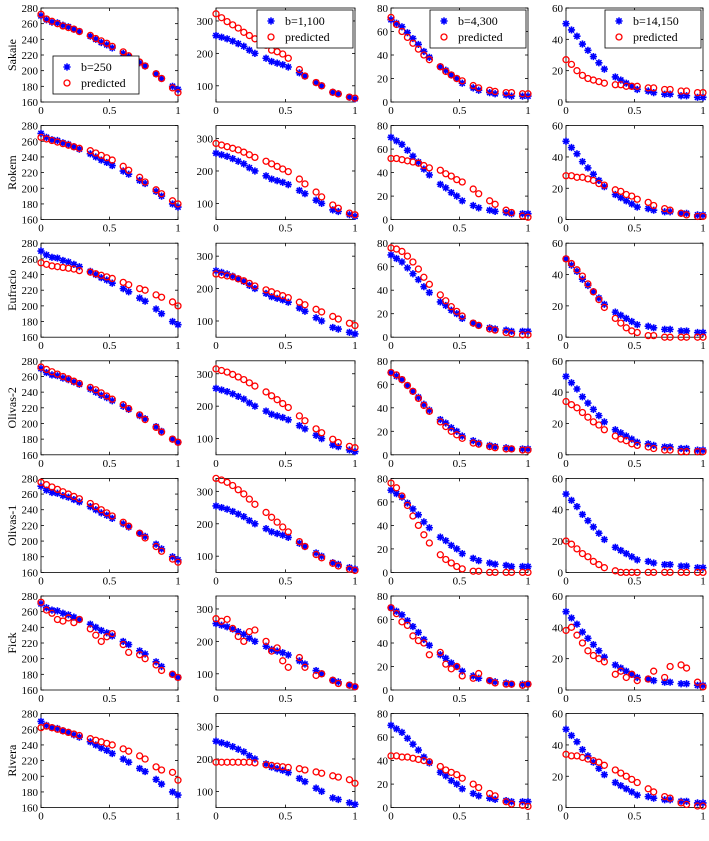 The image size is (709, 841). What do you see at coordinates (558, 479) in the screenshot?
I see `y-tick-label: 60` at bounding box center [558, 479].